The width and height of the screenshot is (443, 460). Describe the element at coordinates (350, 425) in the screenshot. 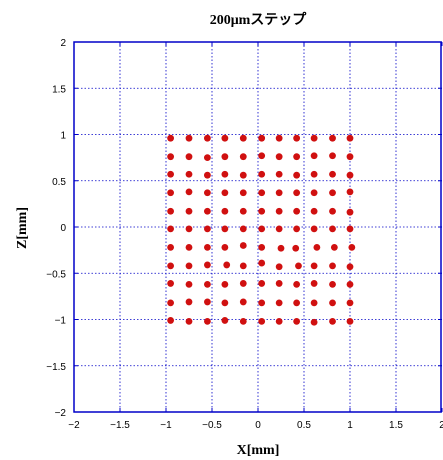

I see `x-tick-label: 1` at that location.